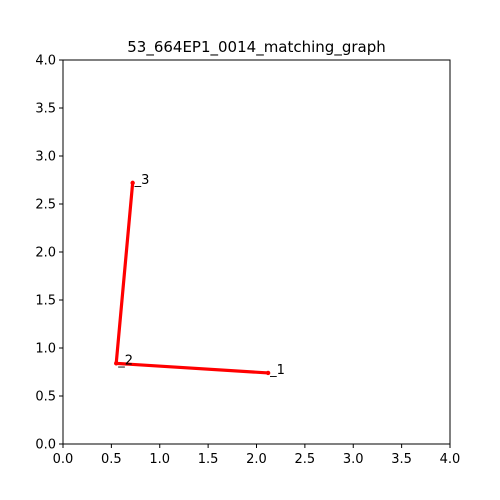  Describe the element at coordinates (305, 459) in the screenshot. I see `x-tick-label: 2.5` at that location.